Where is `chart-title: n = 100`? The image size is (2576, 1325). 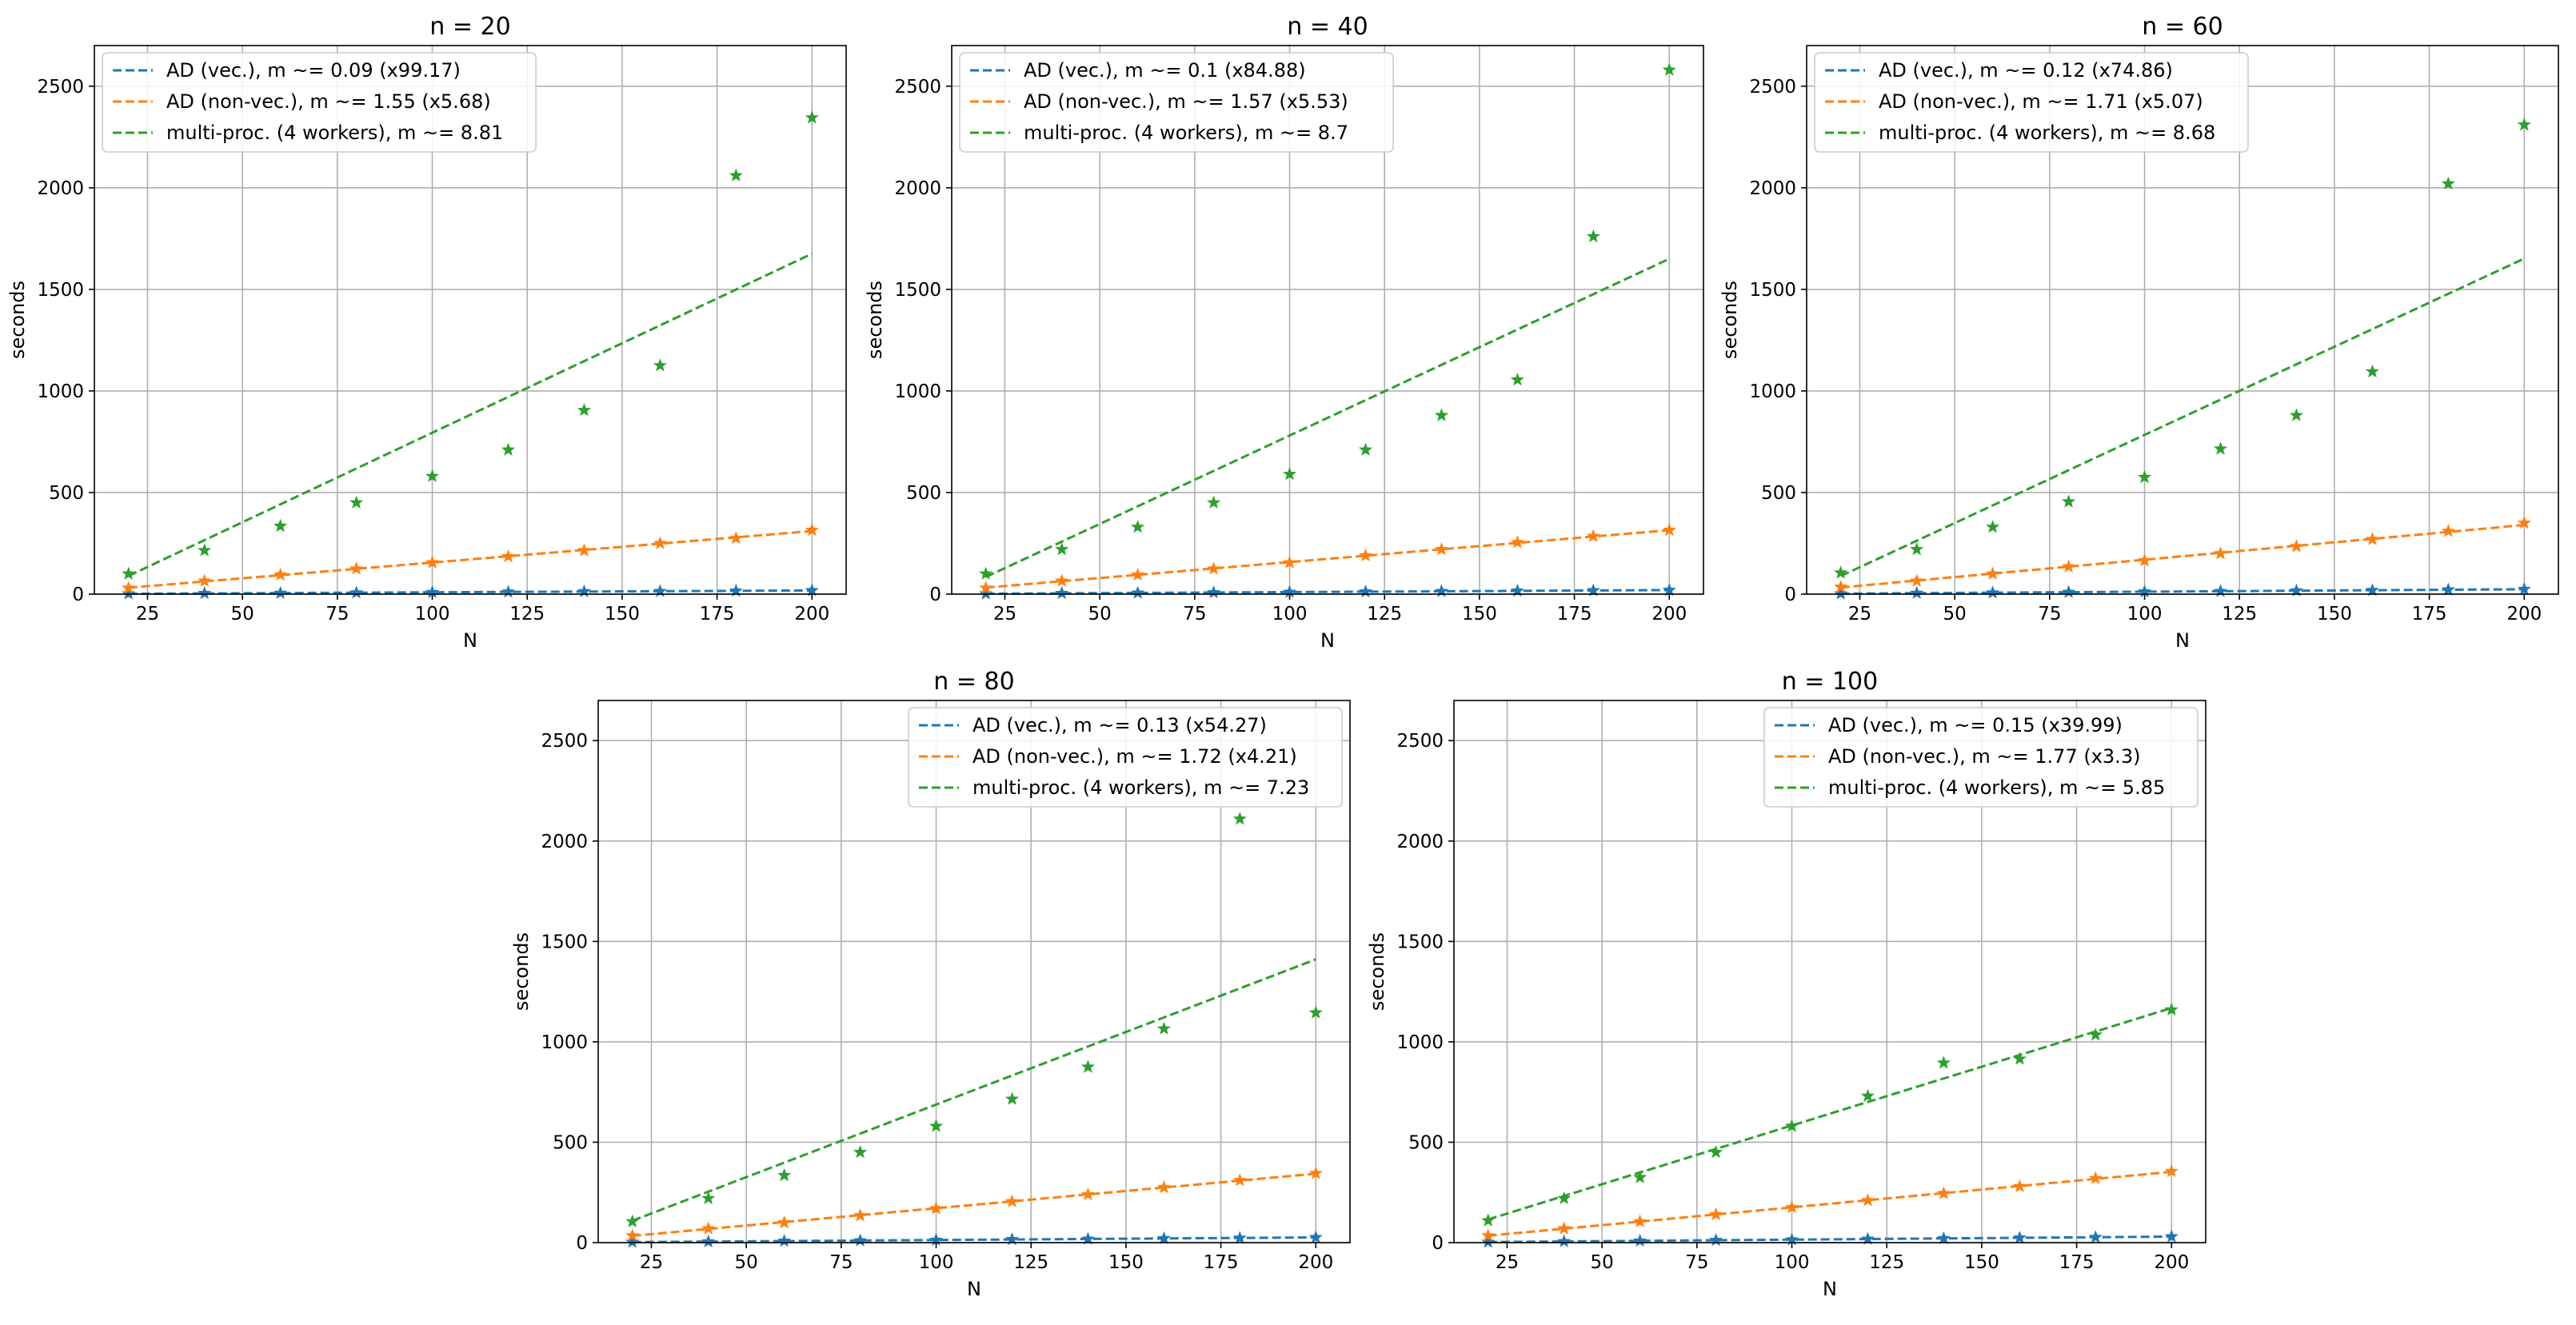 chart-title: n = 100 is located at coordinates (1830, 682).